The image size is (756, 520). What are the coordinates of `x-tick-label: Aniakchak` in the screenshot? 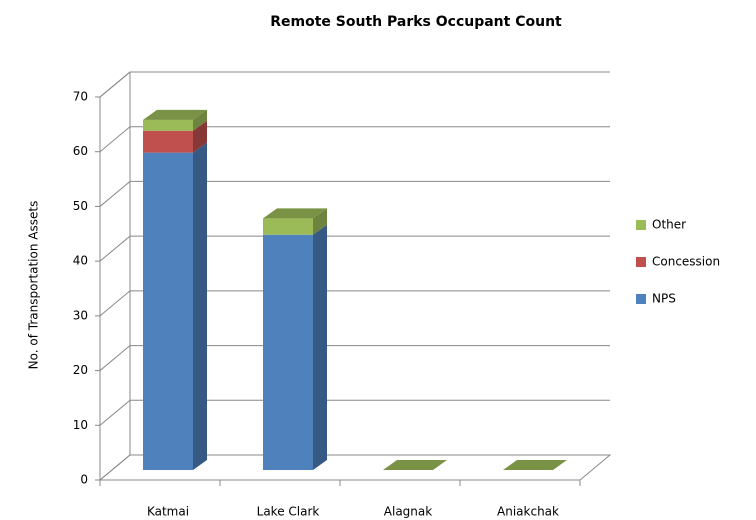 It's located at (528, 512).